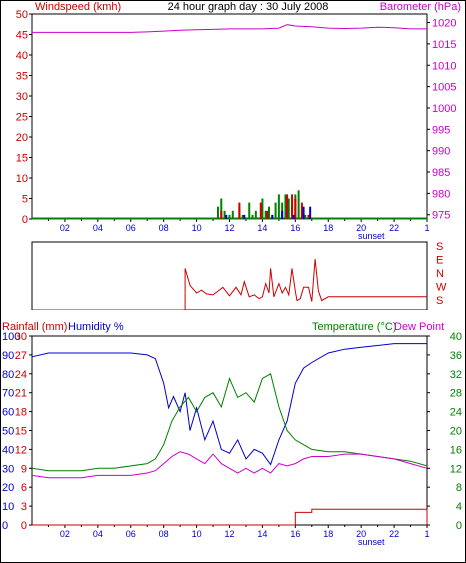 The width and height of the screenshot is (466, 563). What do you see at coordinates (22, 159) in the screenshot?
I see `y-left-tick-label: 15` at bounding box center [22, 159].